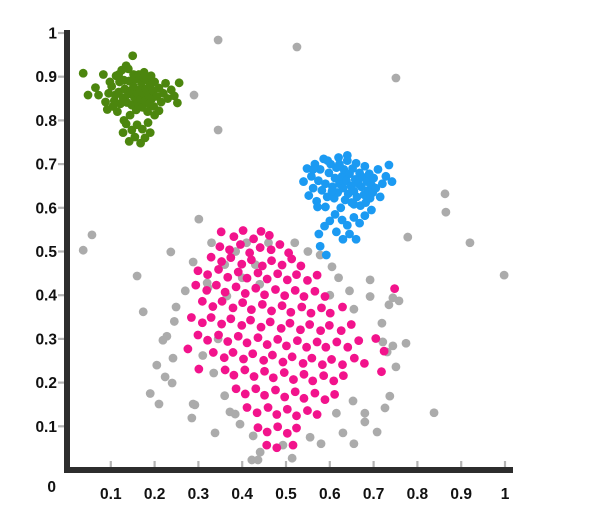 Image resolution: width=601 pixels, height=521 pixels. What do you see at coordinates (330, 494) in the screenshot?
I see `x-tick-label: 0.6` at bounding box center [330, 494].